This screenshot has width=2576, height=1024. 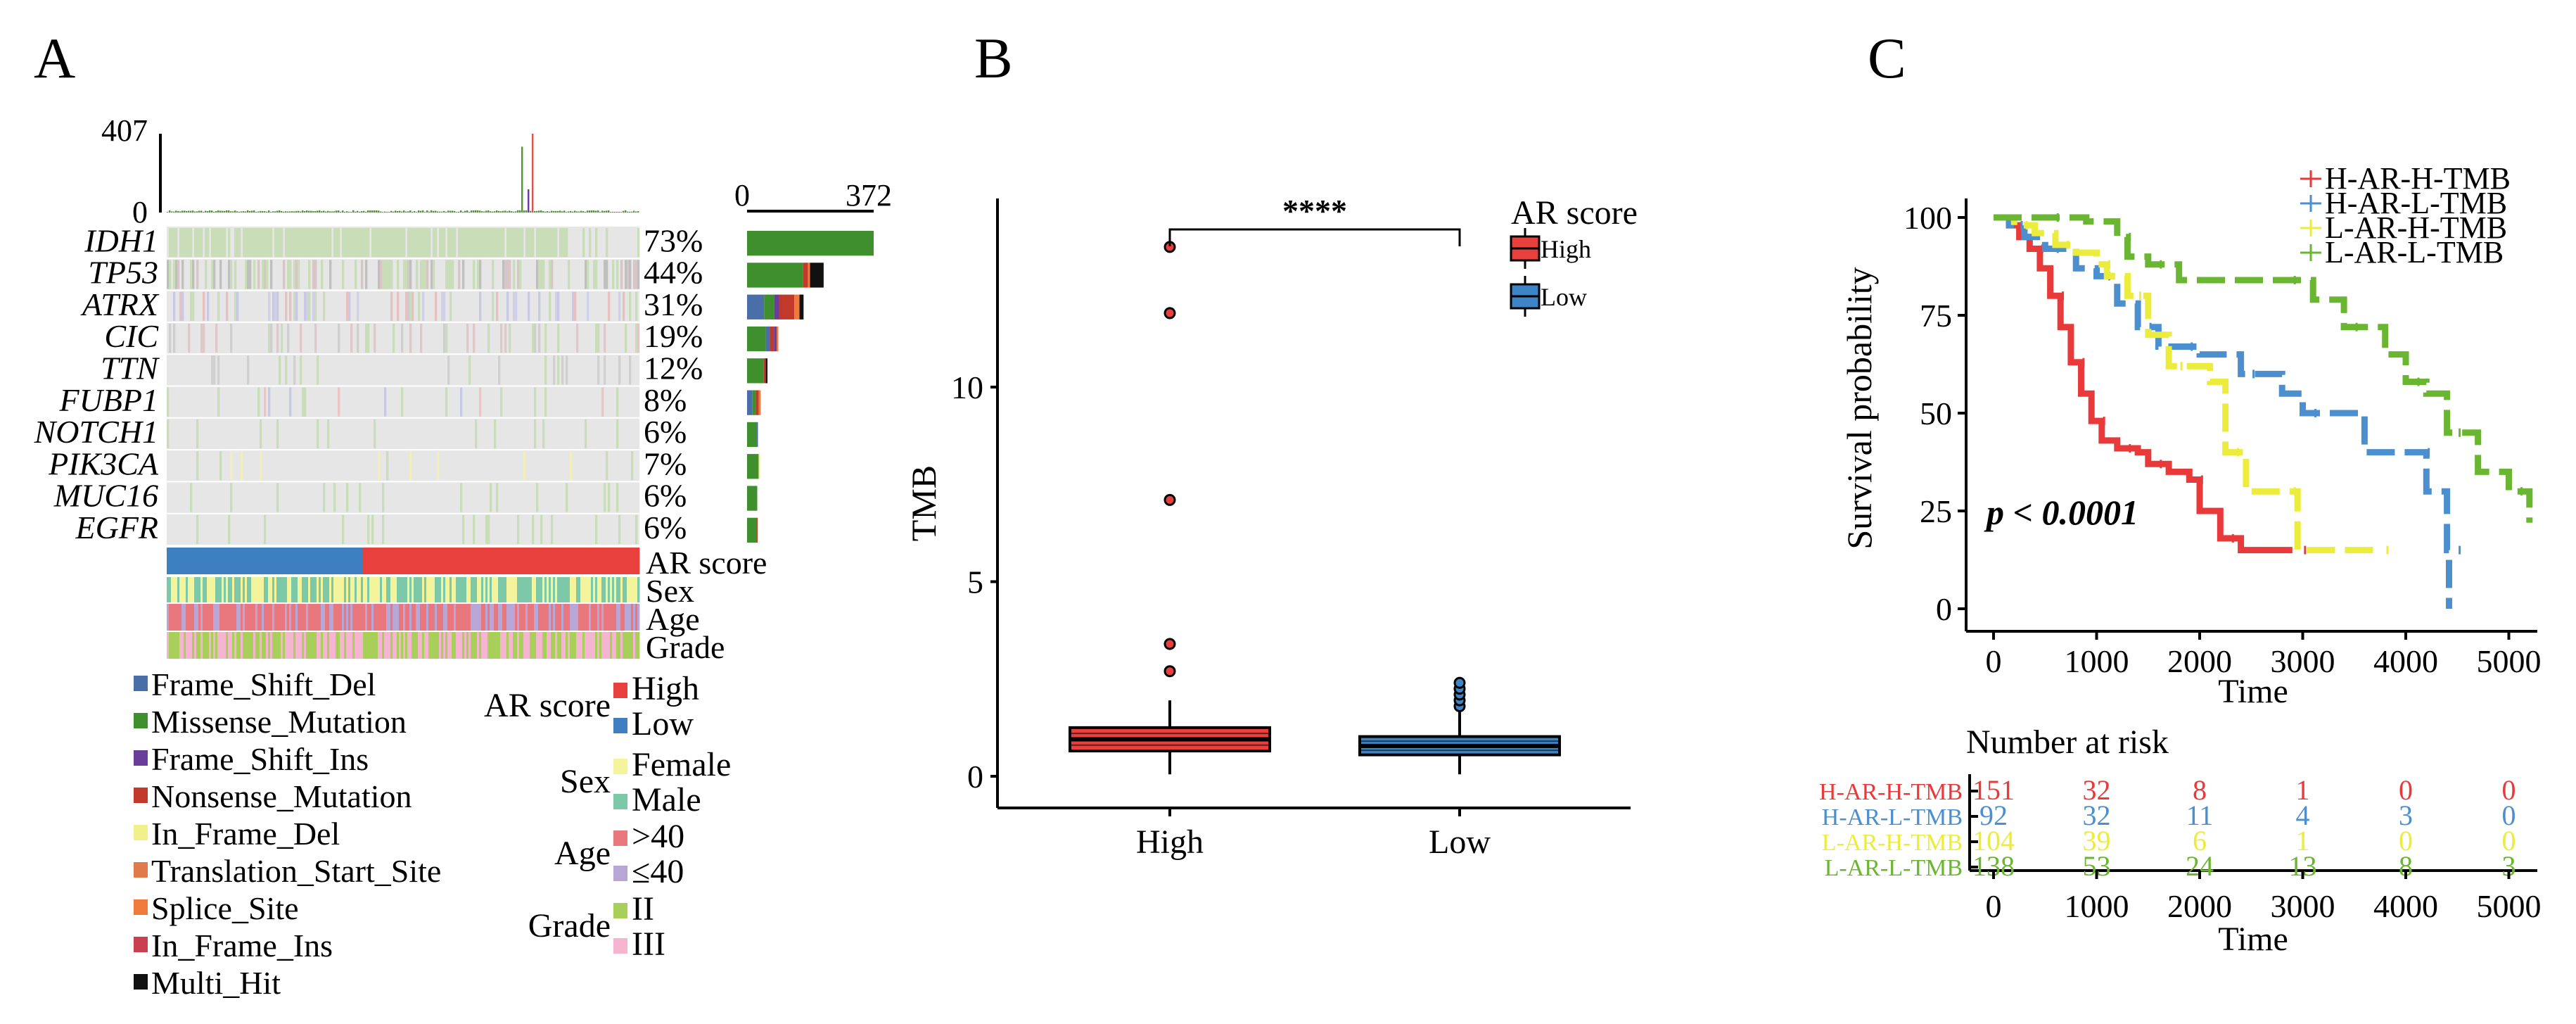 What do you see at coordinates (752, 530) in the screenshot?
I see `side-bar-missense-mutation` at bounding box center [752, 530].